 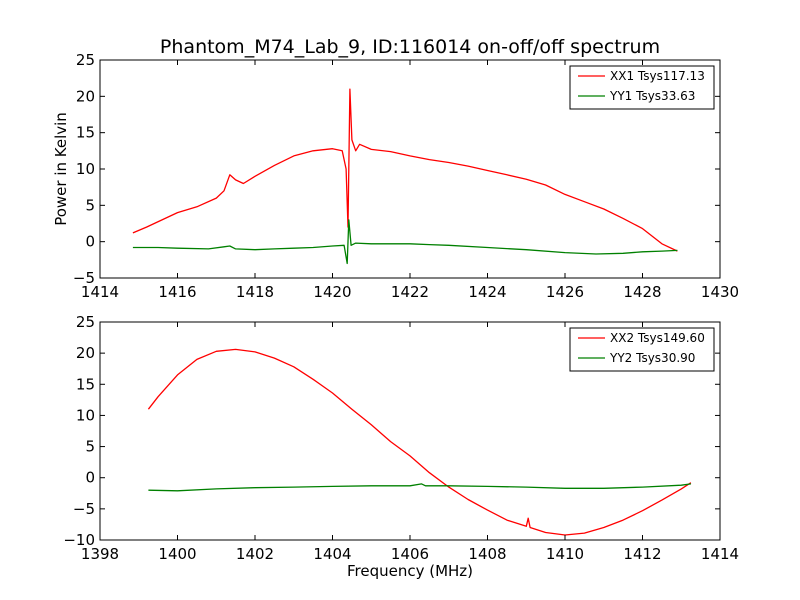 I want to click on top-ylabel: Power in Kelvin, so click(x=61, y=169).